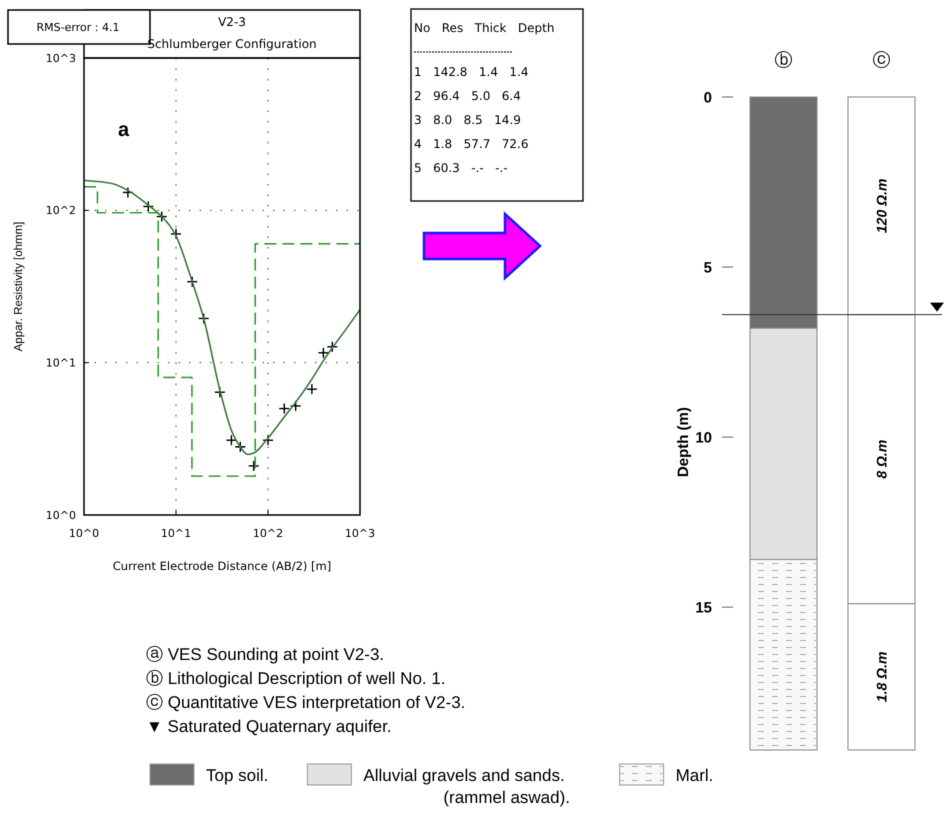  I want to click on chart-subtitle: Schlumberger Configuration, so click(232, 44).